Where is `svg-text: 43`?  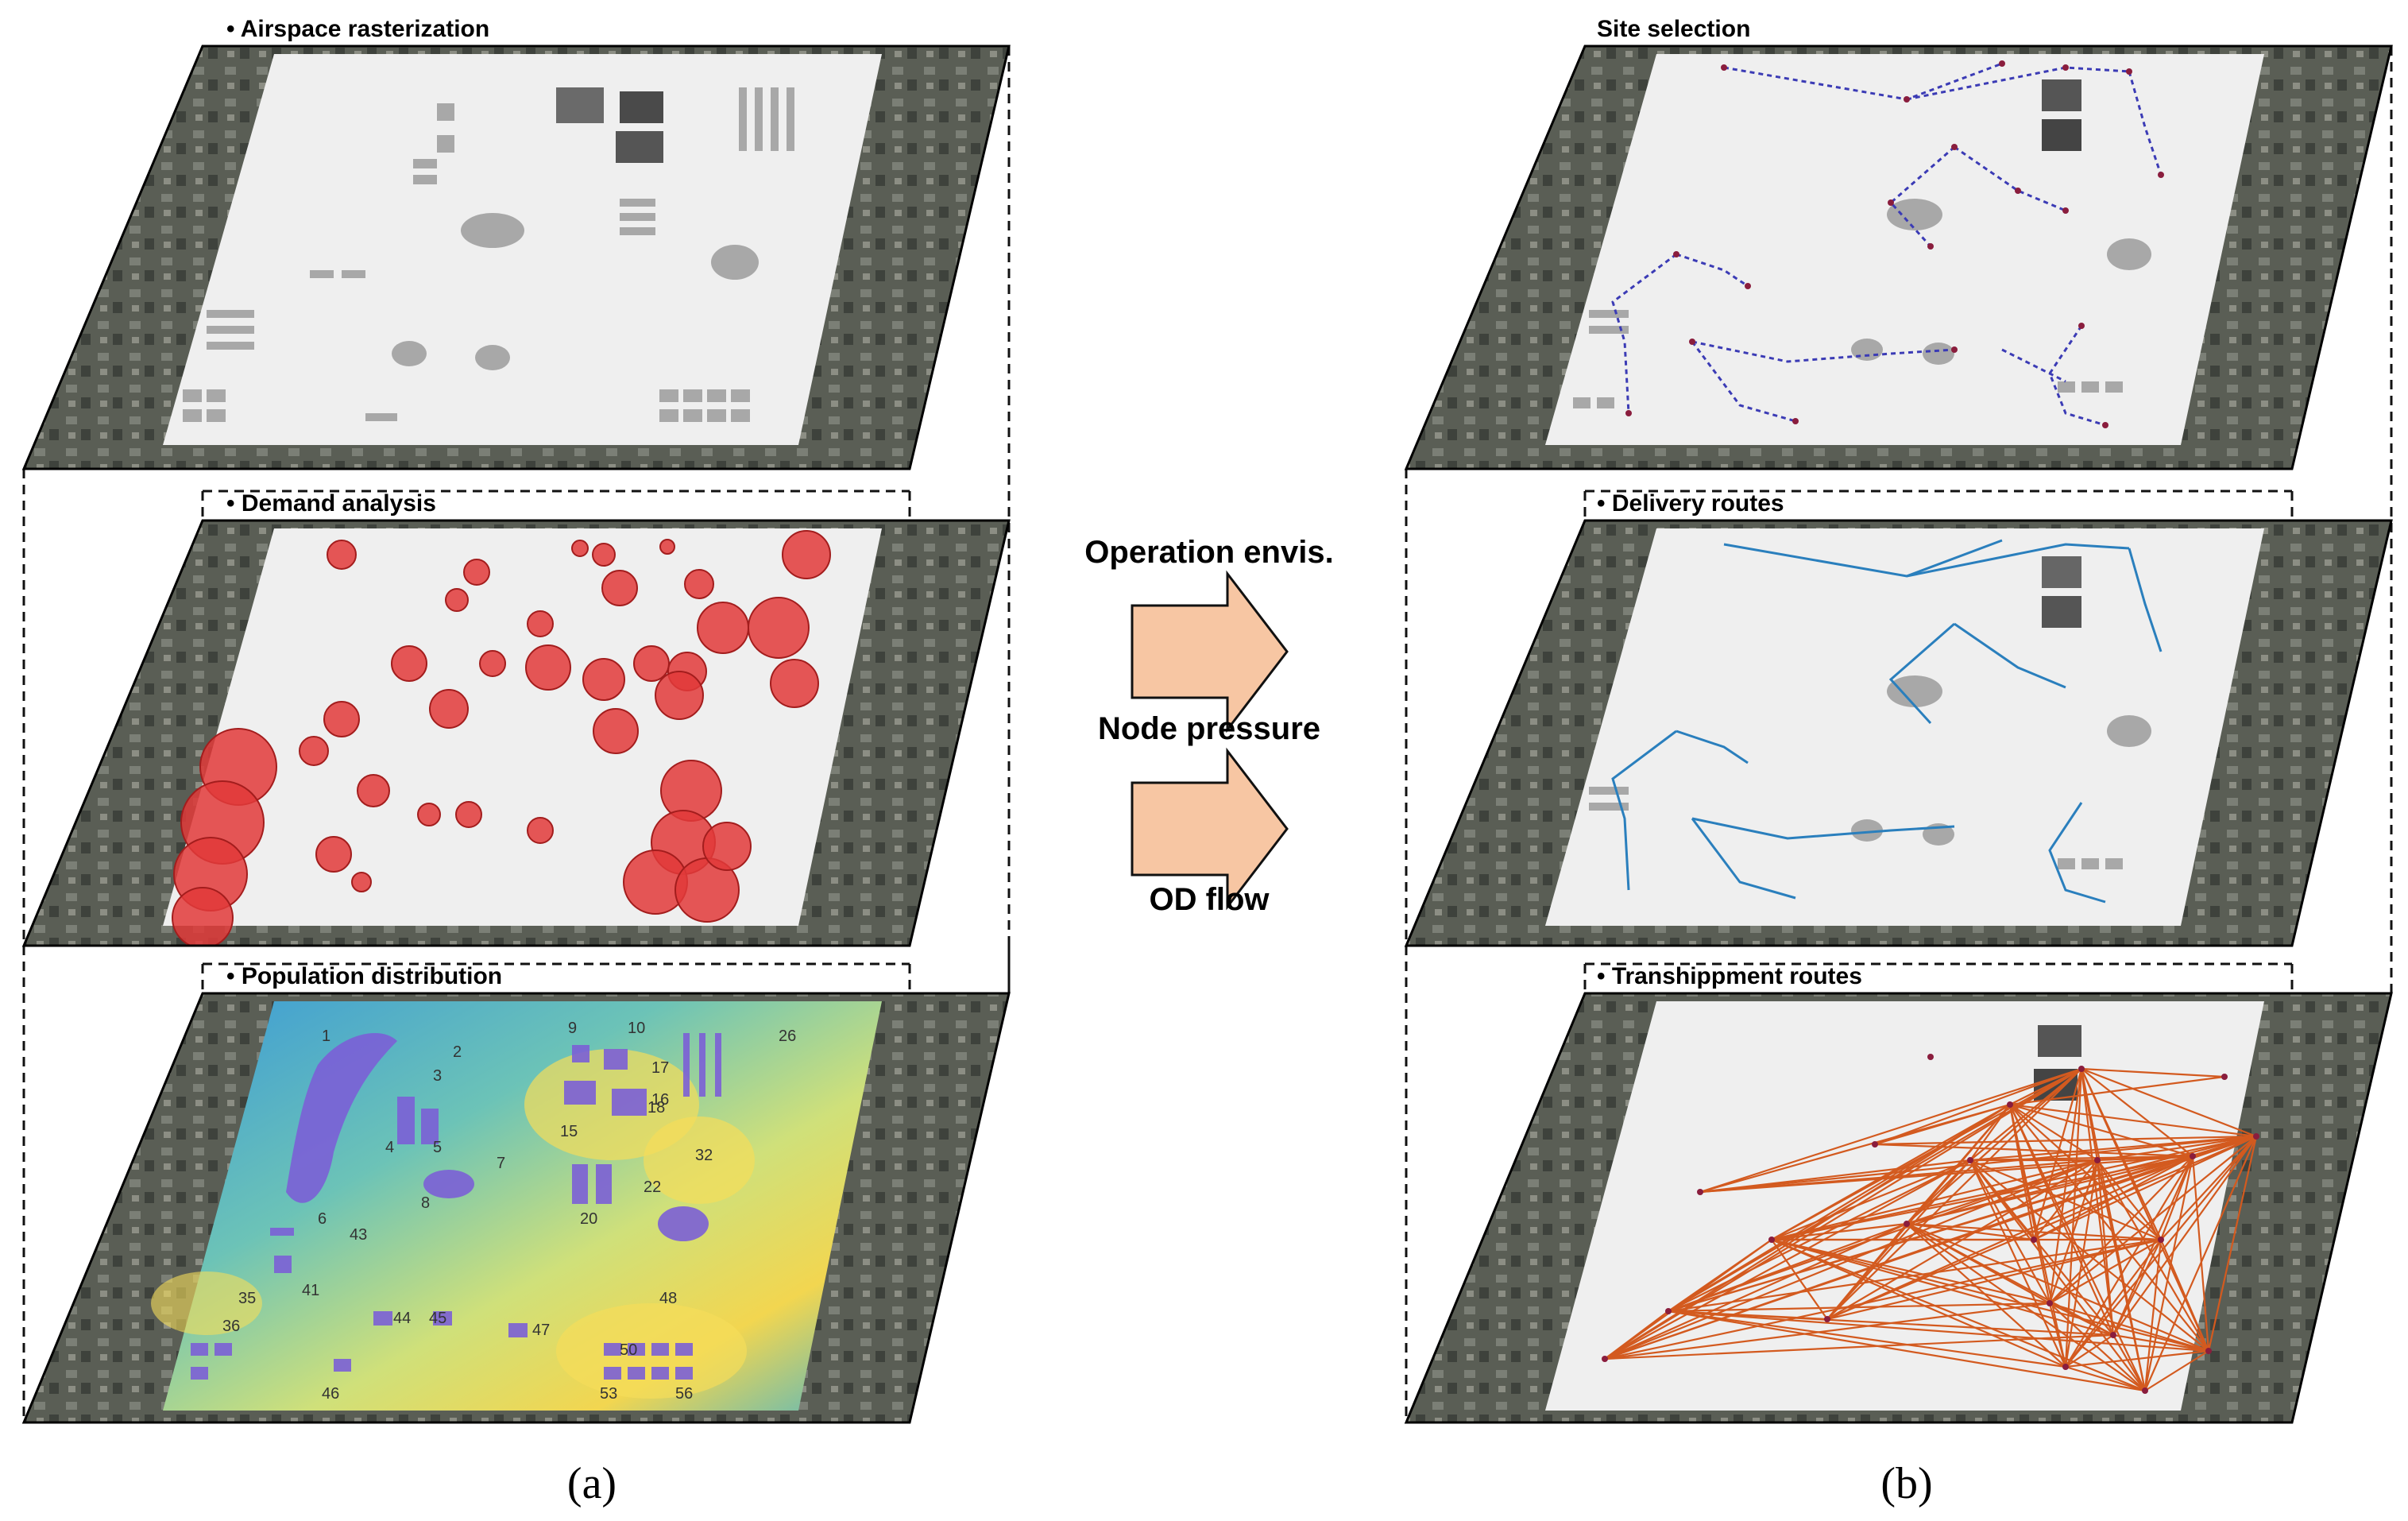
svg-text: 43 is located at coordinates (358, 1235).